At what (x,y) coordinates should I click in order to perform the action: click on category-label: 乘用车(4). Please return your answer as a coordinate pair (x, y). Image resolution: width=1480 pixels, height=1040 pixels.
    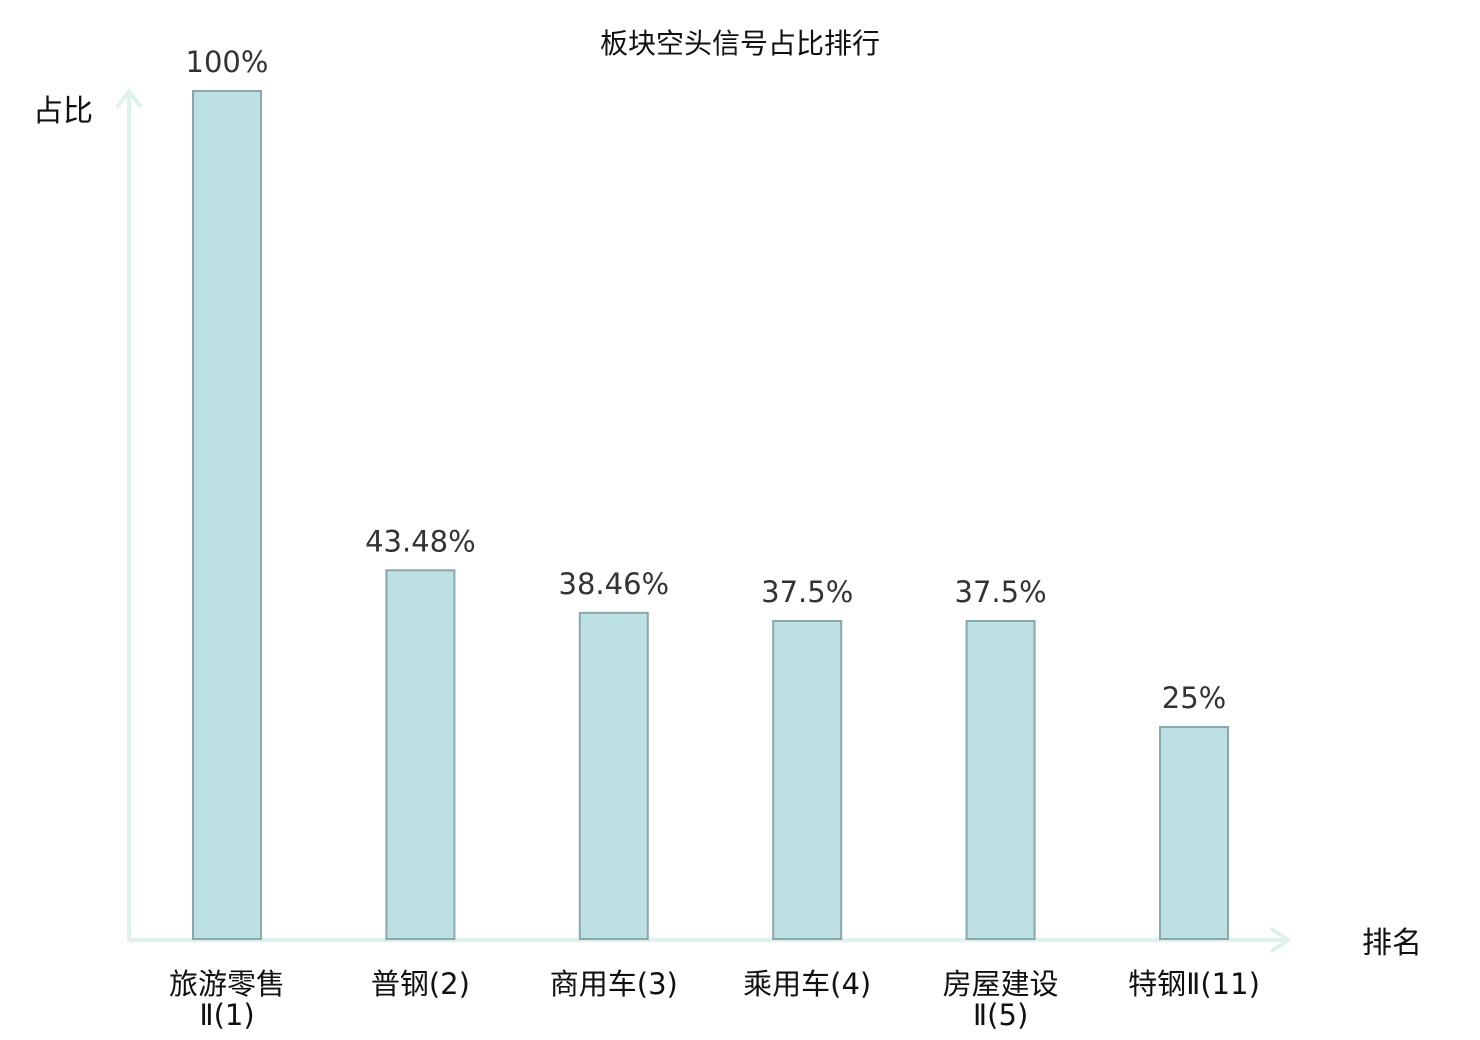
    Looking at the image, I should click on (807, 984).